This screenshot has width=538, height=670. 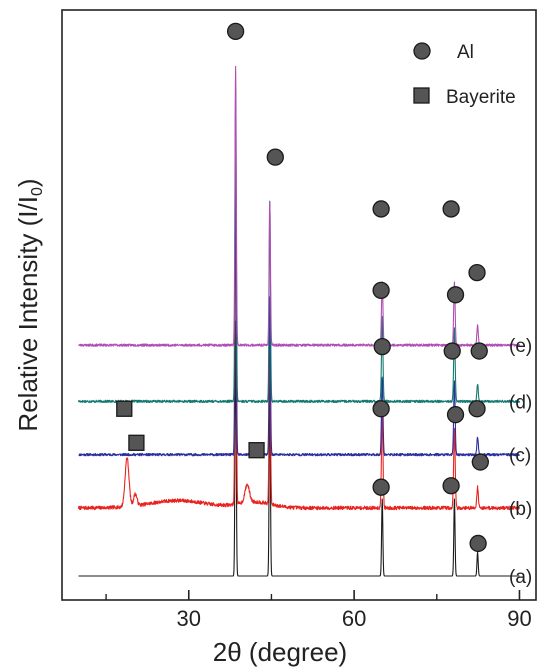 I want to click on x-axis-ticks, so click(x=313, y=595).